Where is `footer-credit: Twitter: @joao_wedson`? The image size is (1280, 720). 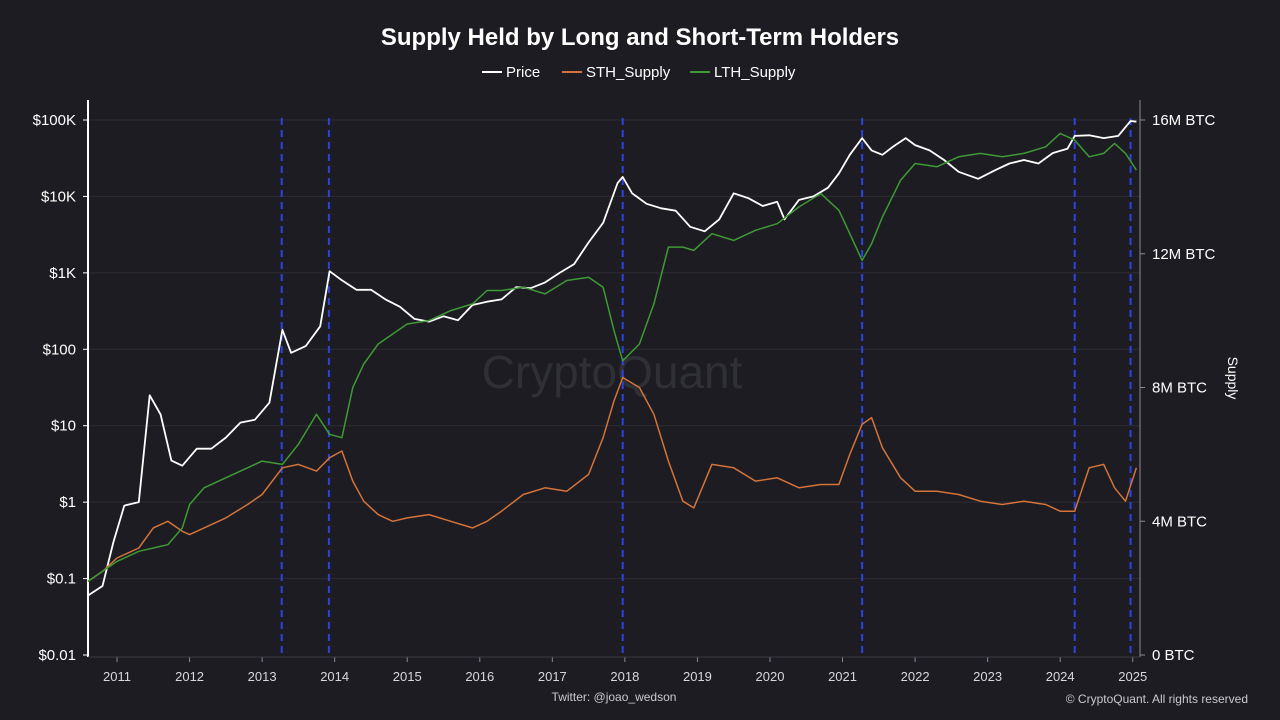
footer-credit: Twitter: @joao_wedson is located at coordinates (614, 697).